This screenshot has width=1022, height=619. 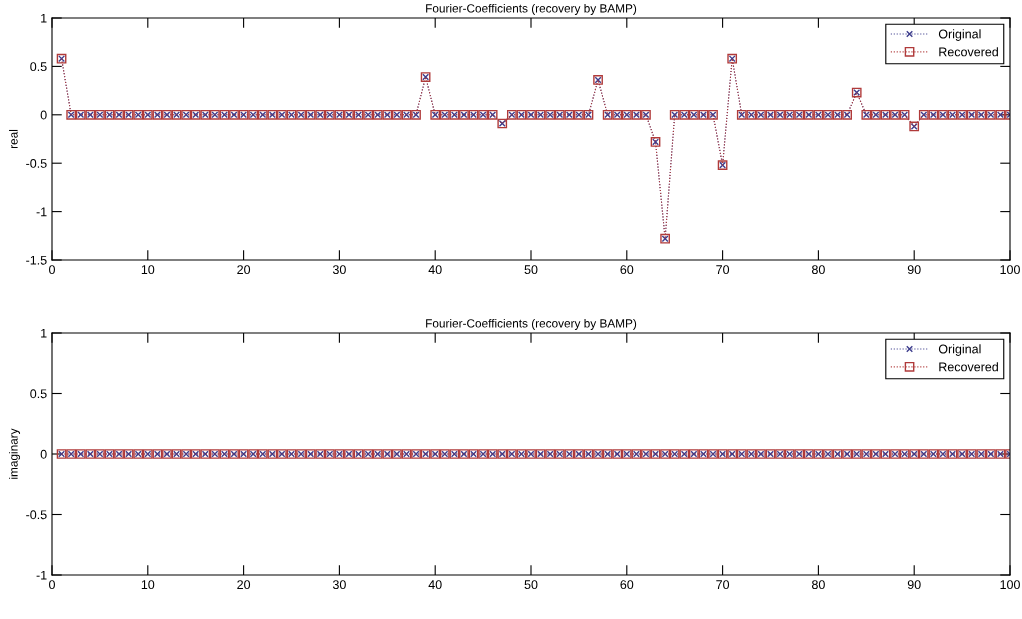 What do you see at coordinates (15, 453) in the screenshot?
I see `y-axis-title: imaginary` at bounding box center [15, 453].